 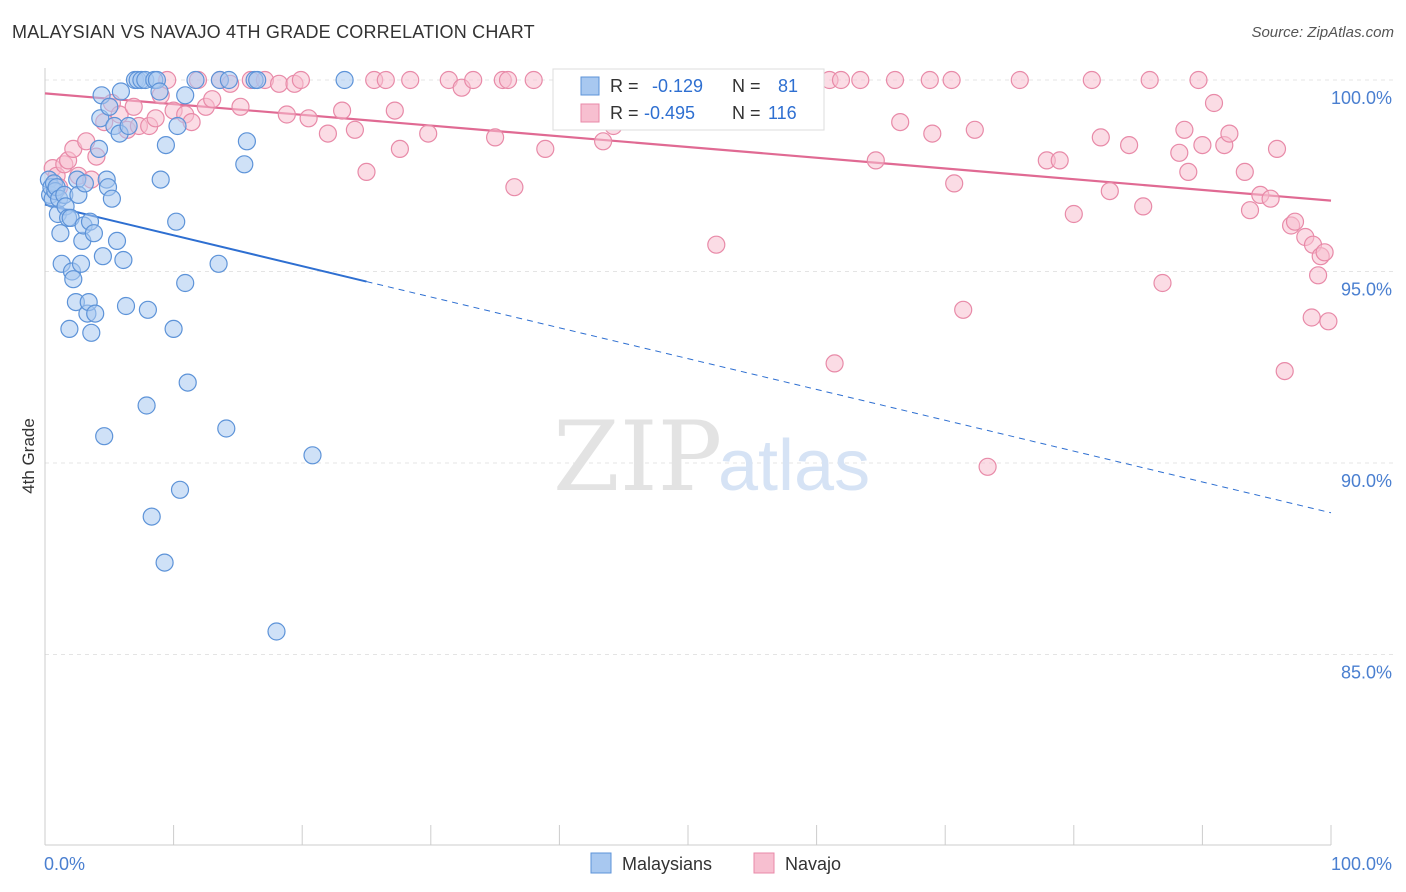 What do you see at coordinates (667, 864) in the screenshot?
I see `legend-label-malaysians: Malaysians` at bounding box center [667, 864].